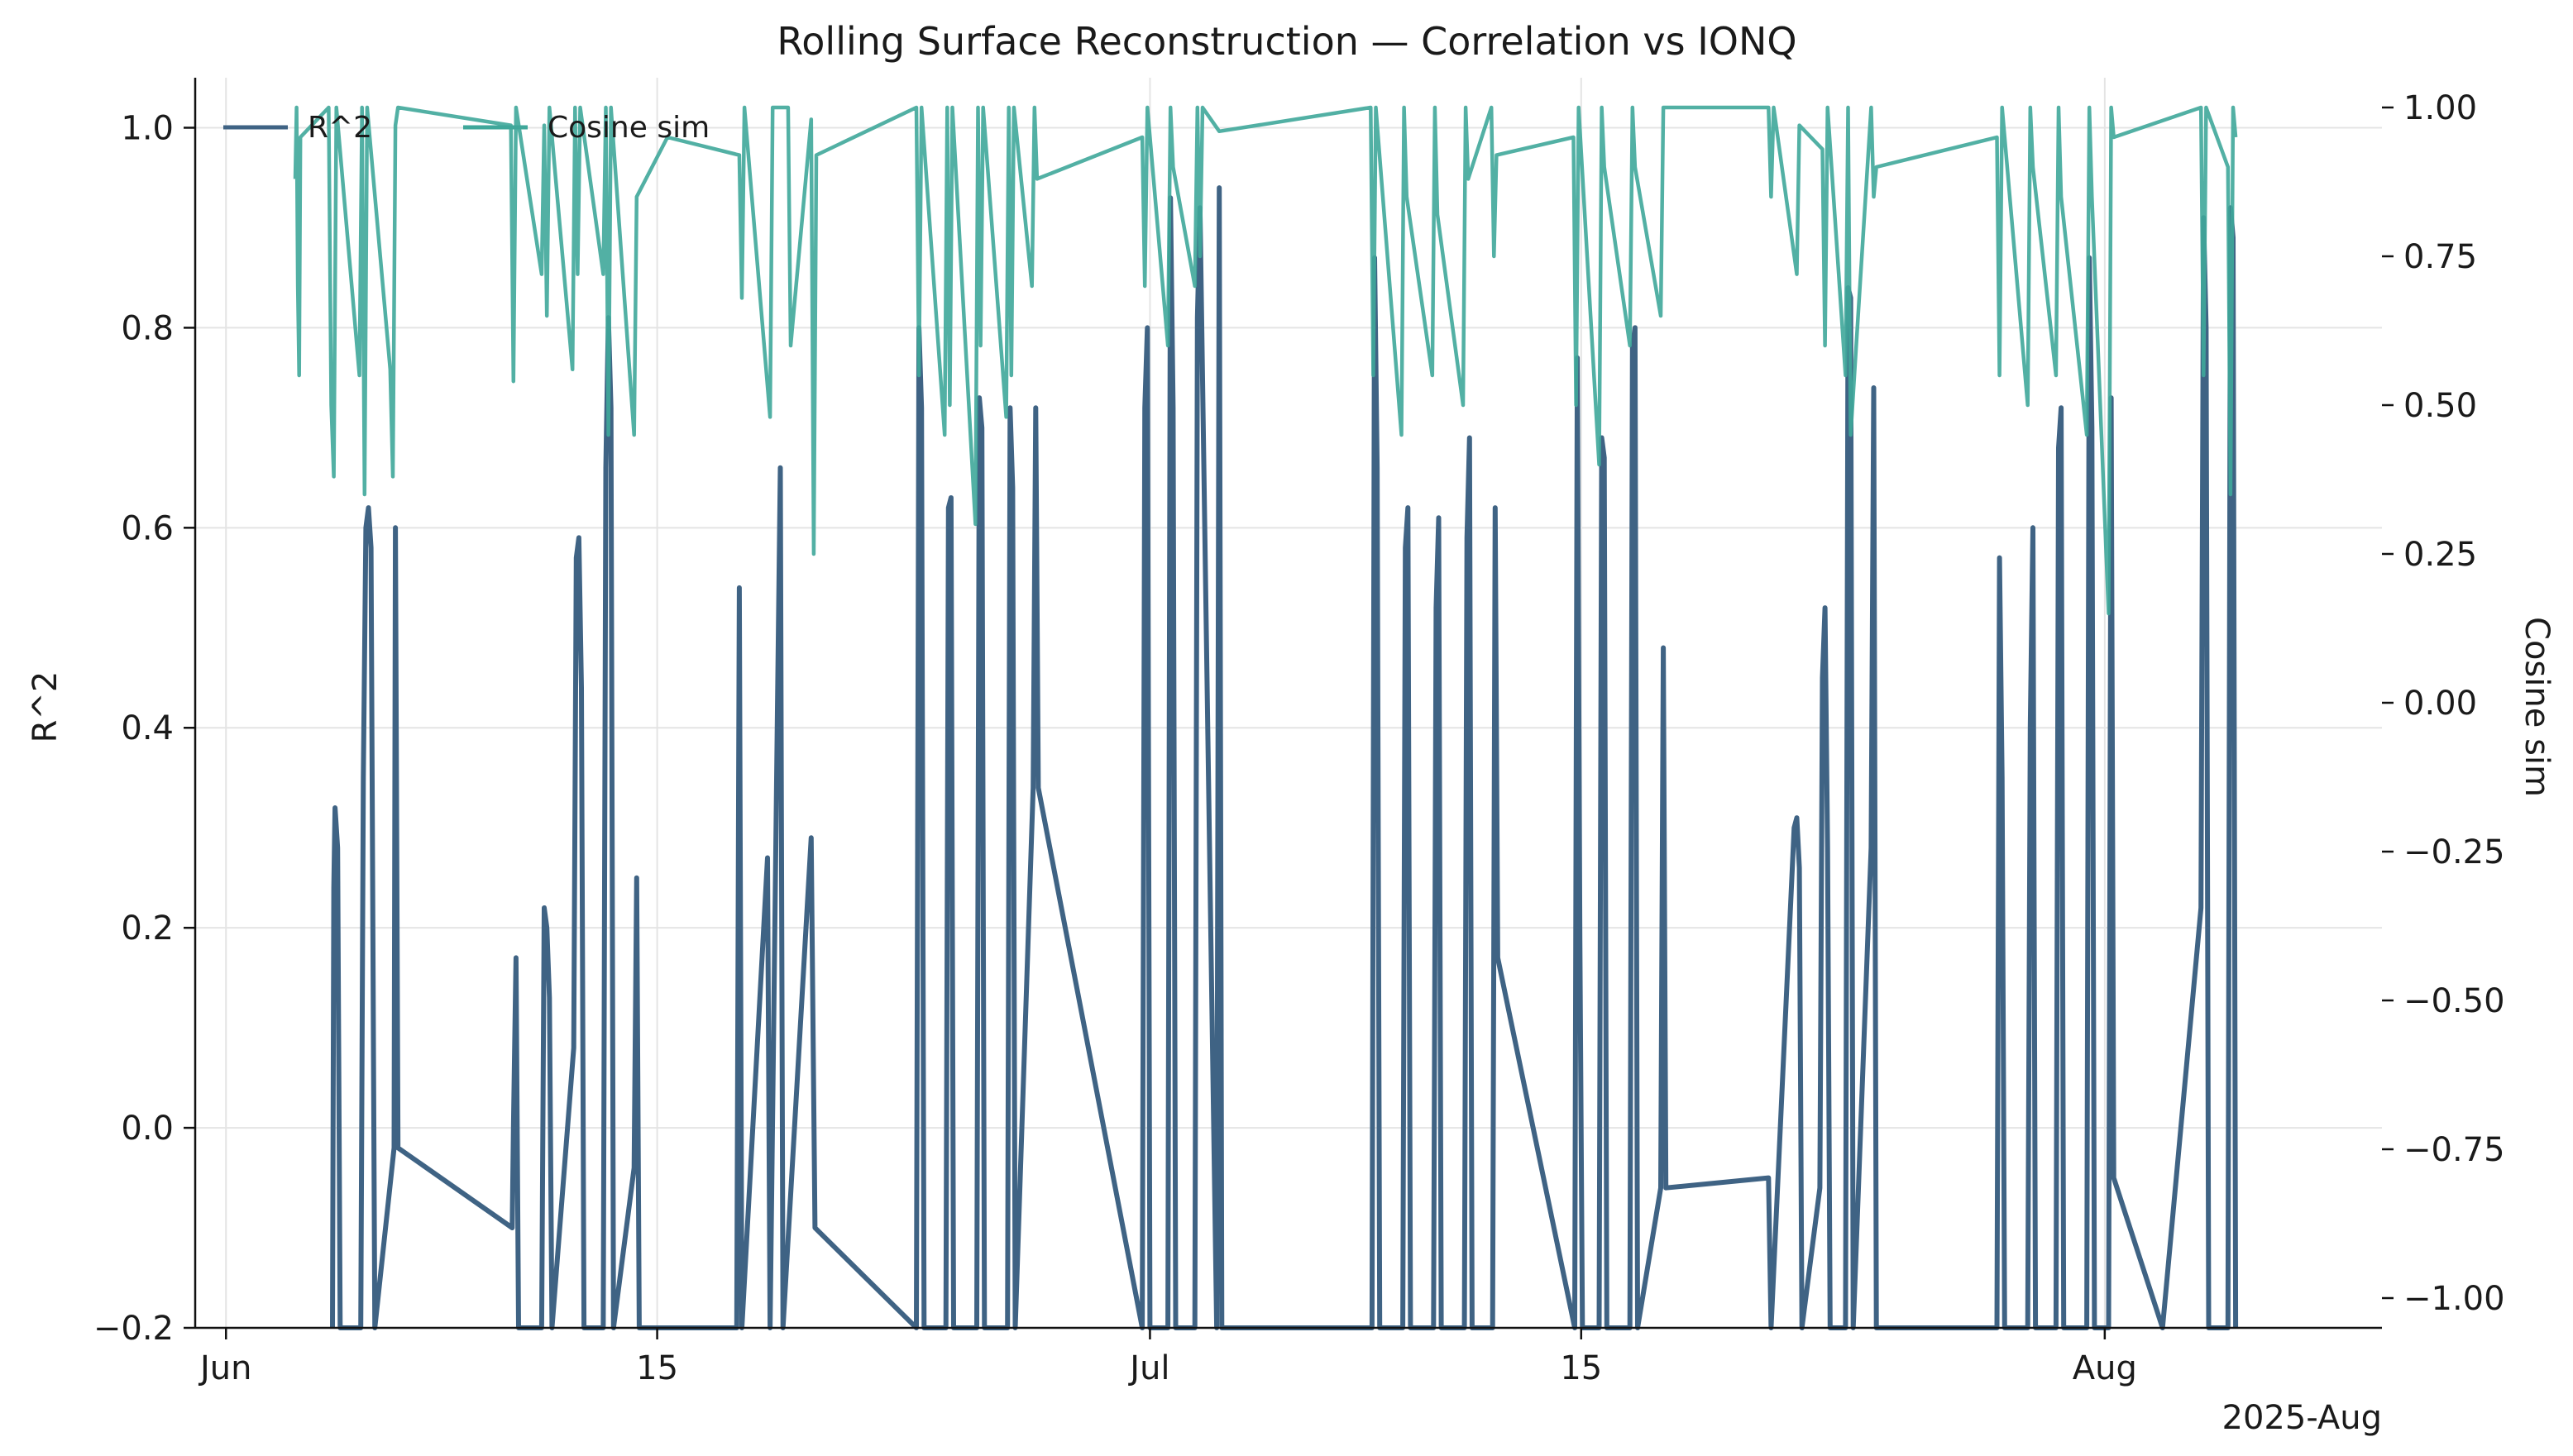 The width and height of the screenshot is (2573, 1456). I want to click on y2-axis-title: Cosine sim, so click(2537, 707).